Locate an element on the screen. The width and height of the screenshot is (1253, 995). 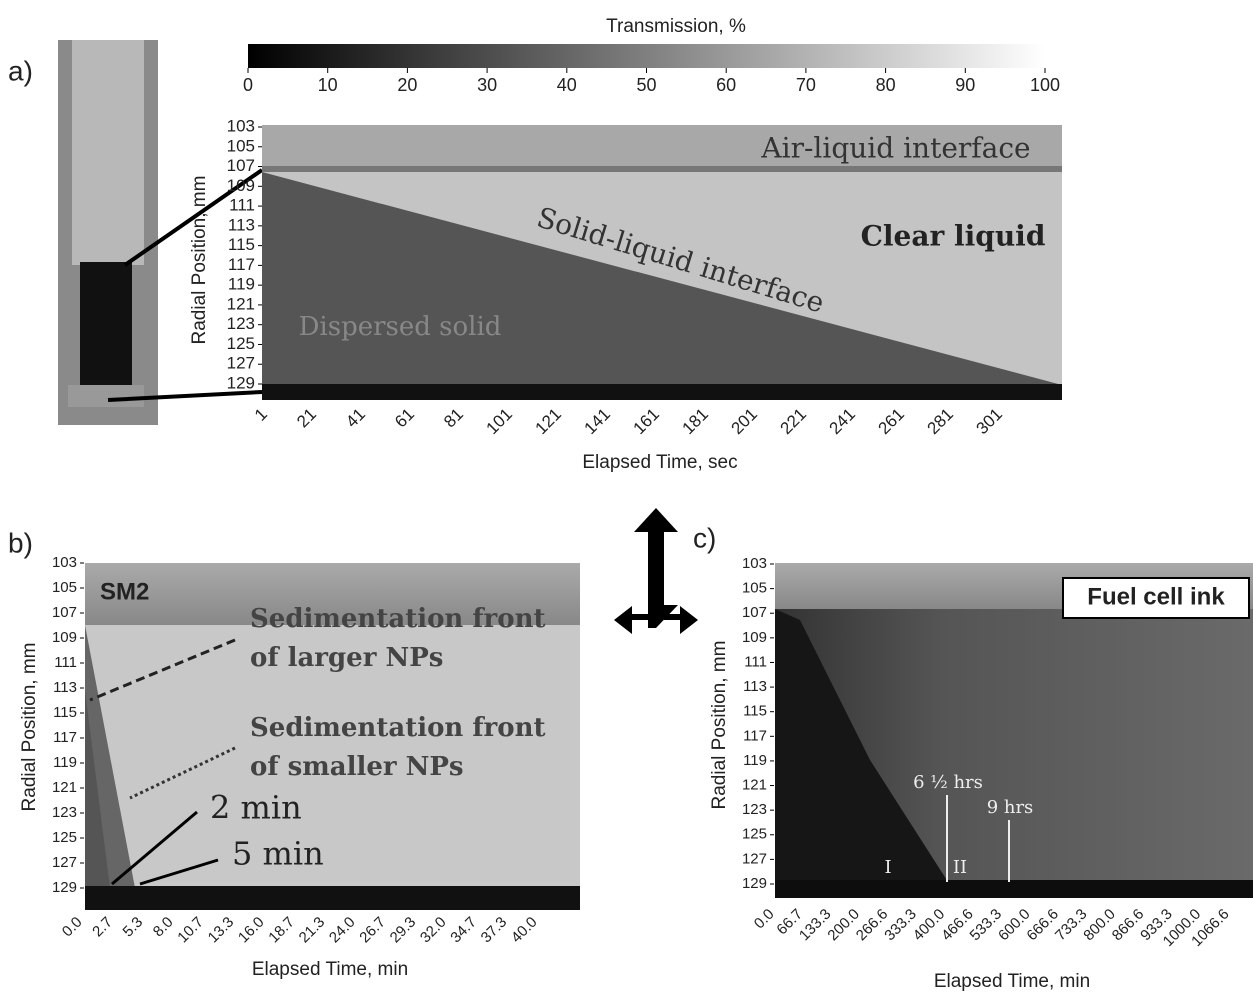
x-tick-label: 24.0 is located at coordinates (342, 930).